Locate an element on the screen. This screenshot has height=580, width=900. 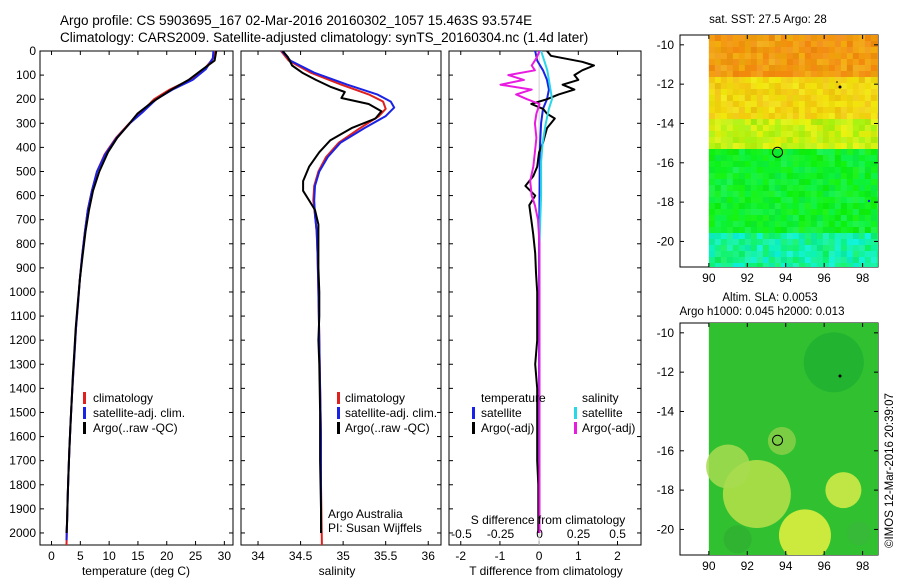
depth-tick-label: 200 is located at coordinates (26, 99).